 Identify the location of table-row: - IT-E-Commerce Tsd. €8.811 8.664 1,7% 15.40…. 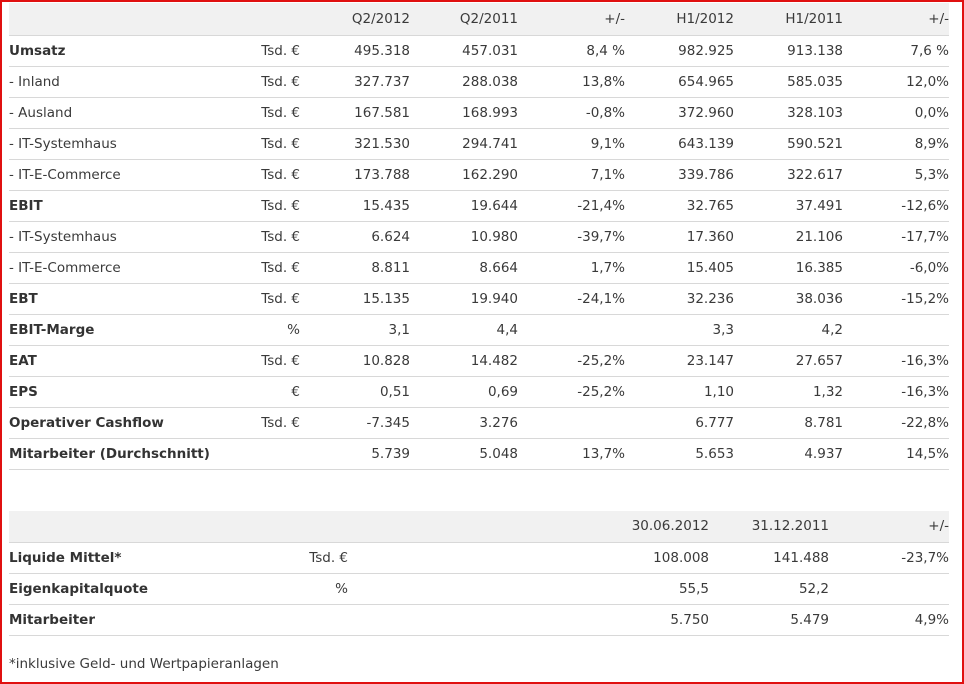
(479, 268).